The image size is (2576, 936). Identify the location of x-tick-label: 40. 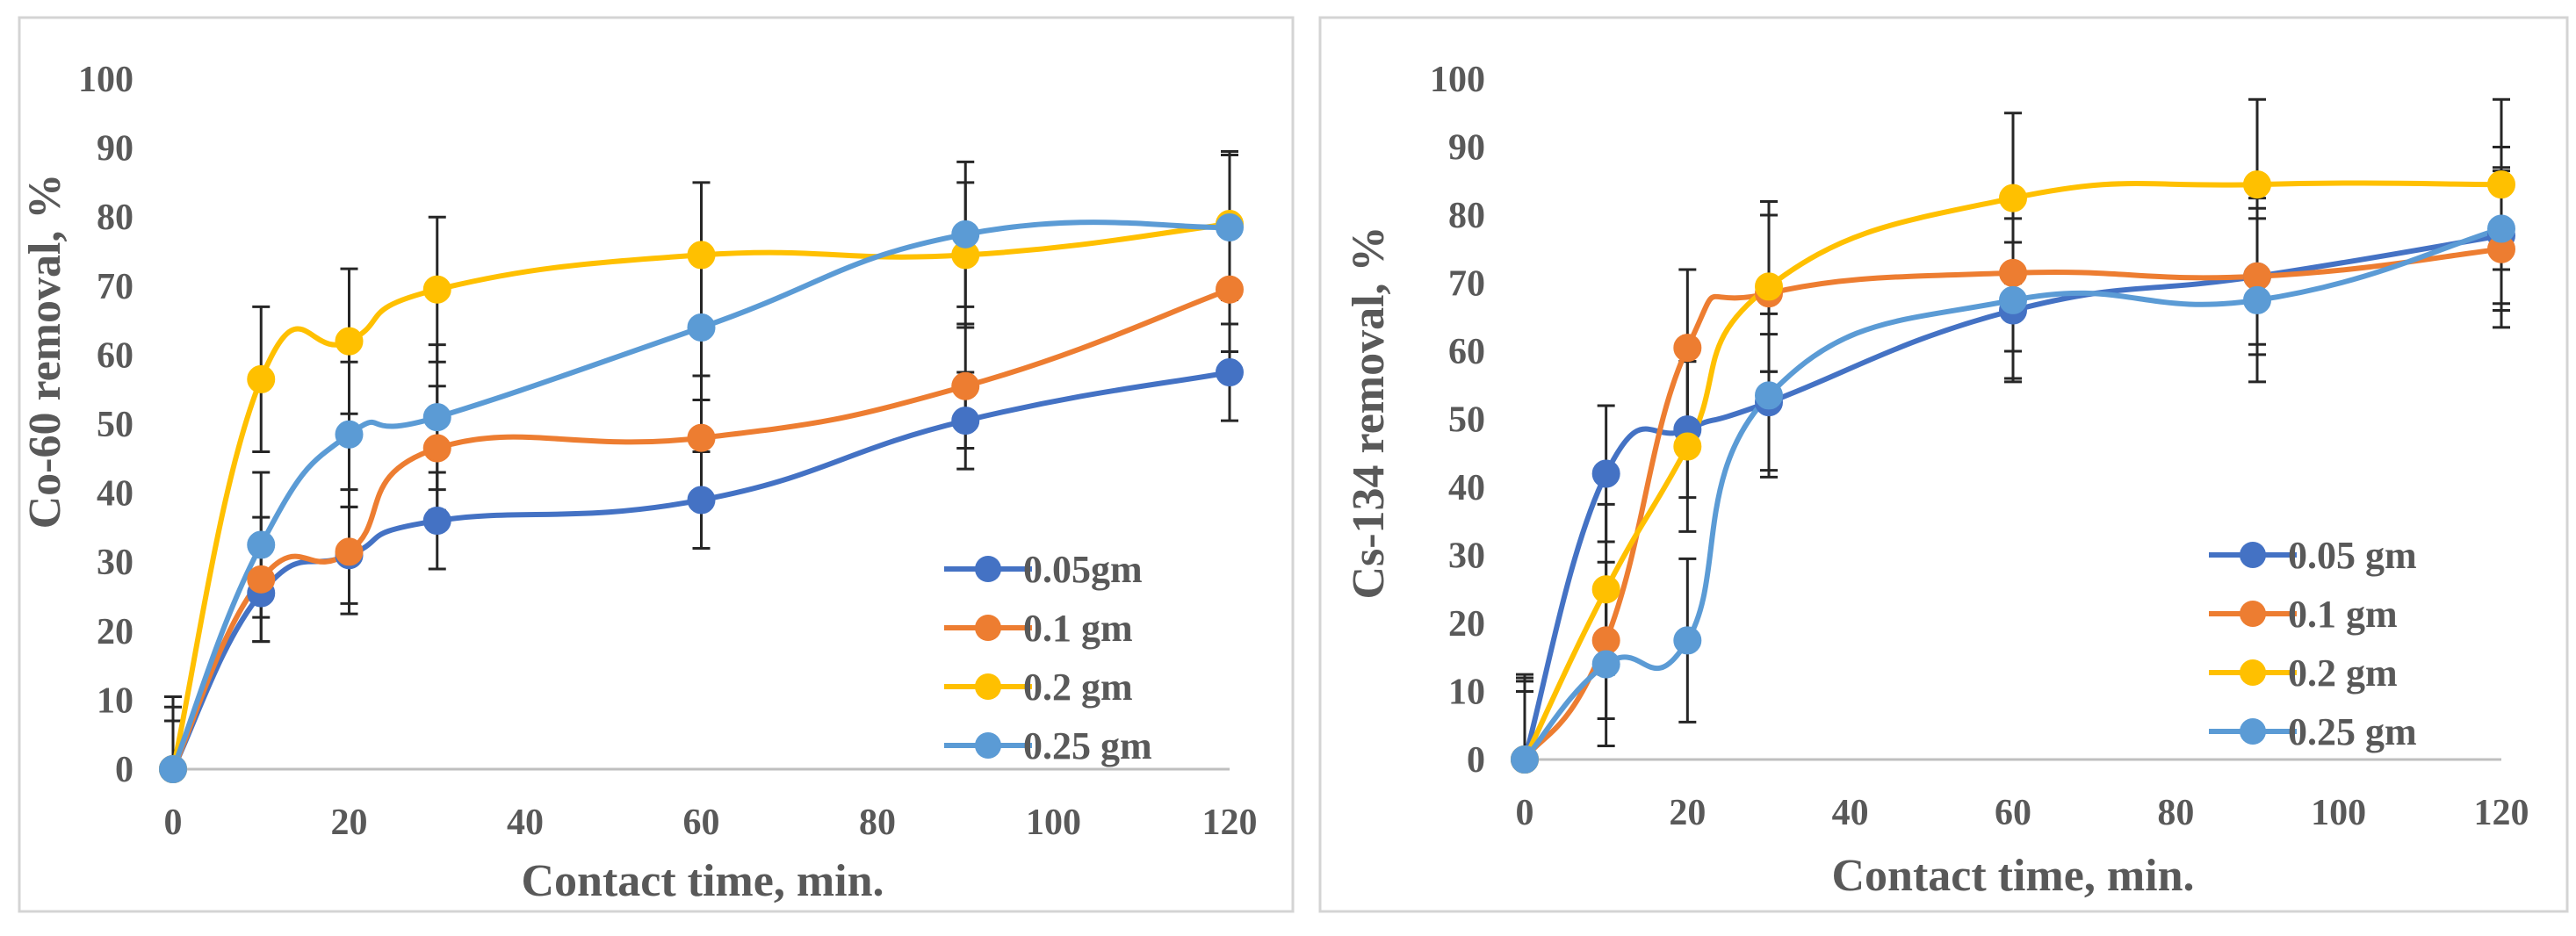
(1850, 813).